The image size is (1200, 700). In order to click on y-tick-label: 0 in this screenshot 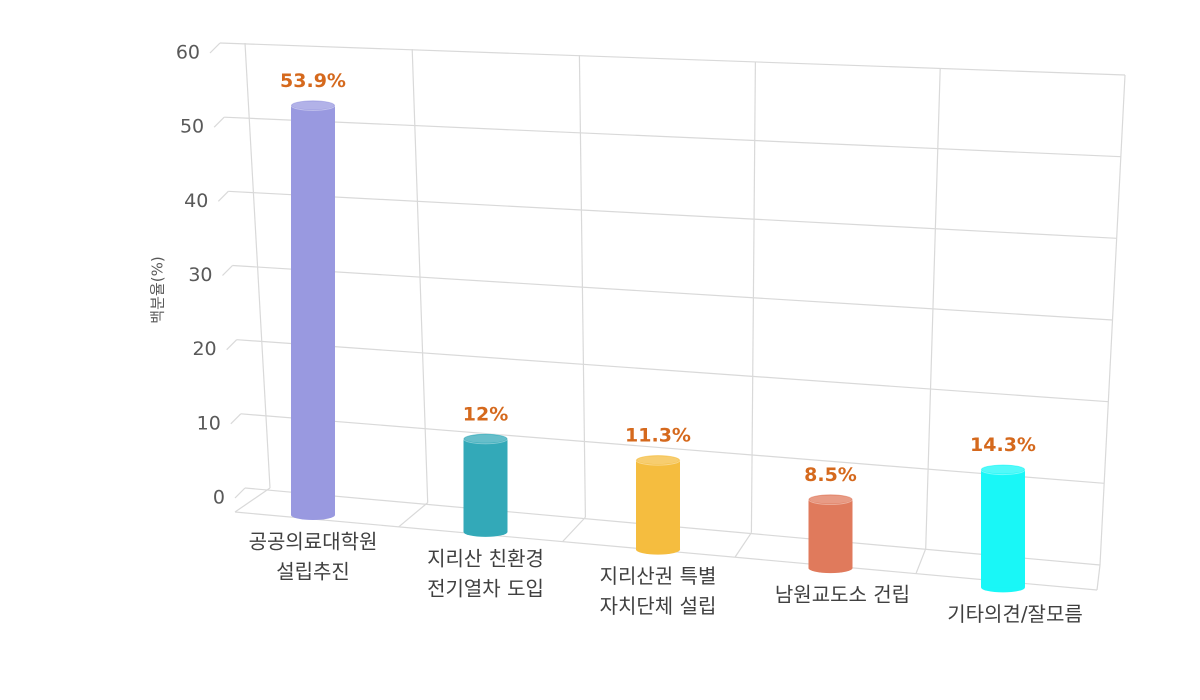, I will do `click(219, 498)`.